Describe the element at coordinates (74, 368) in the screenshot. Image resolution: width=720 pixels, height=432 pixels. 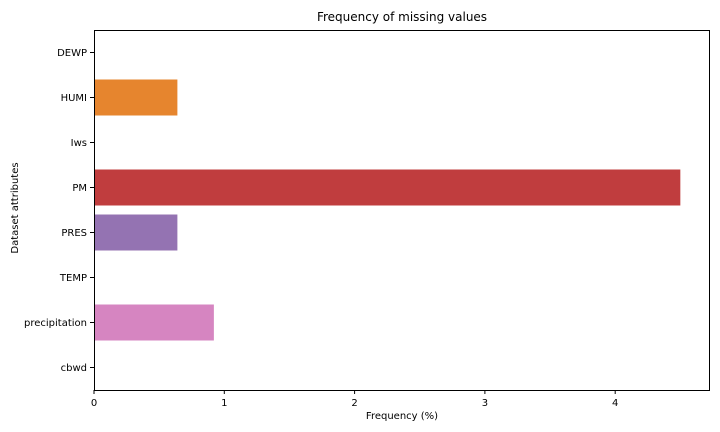
I see `y-tick-label: cbwd` at that location.